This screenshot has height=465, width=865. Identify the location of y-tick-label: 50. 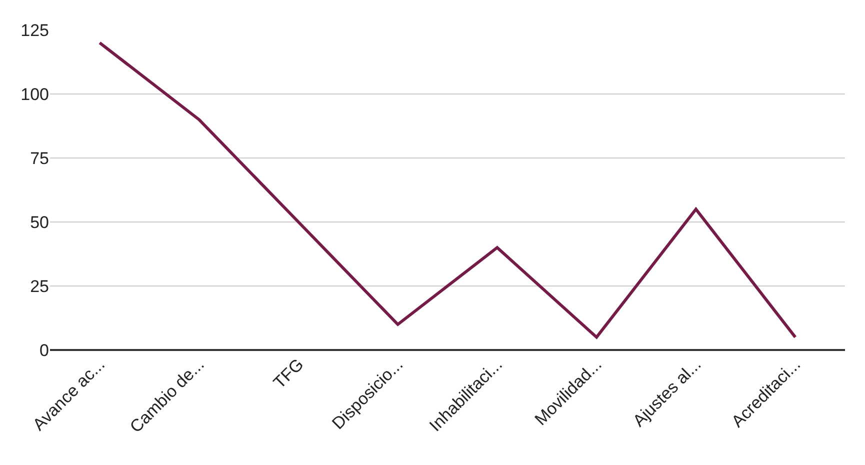
(39, 222).